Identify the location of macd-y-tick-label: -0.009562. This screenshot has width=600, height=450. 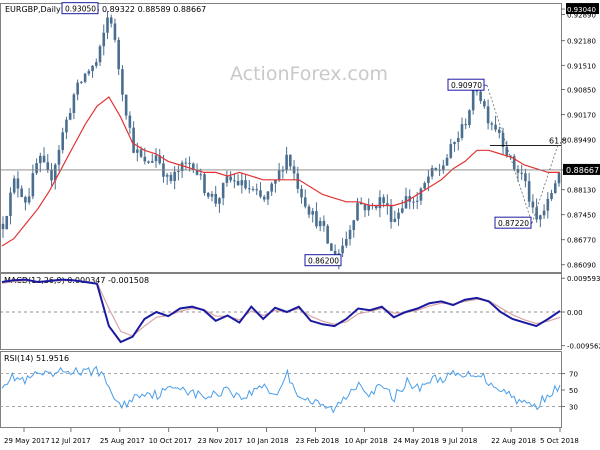
(583, 347).